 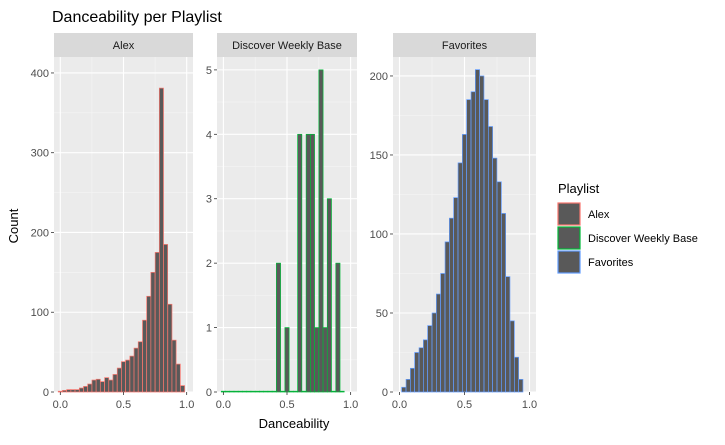 I want to click on y-tick-label: 300, so click(x=40, y=154).